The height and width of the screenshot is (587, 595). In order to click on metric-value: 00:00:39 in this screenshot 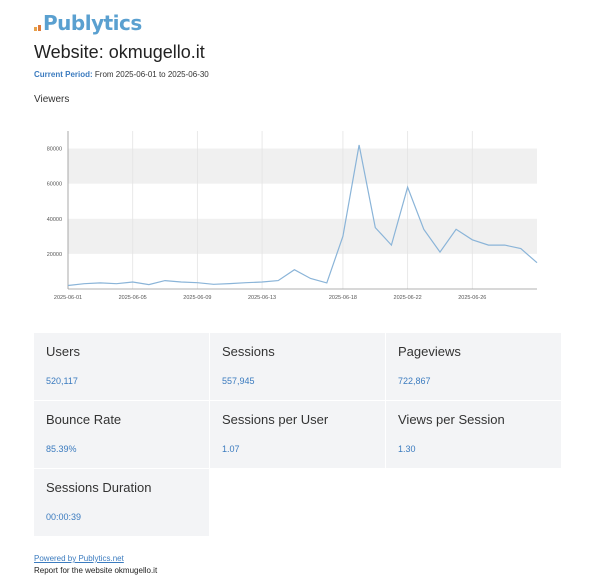, I will do `click(64, 517)`.